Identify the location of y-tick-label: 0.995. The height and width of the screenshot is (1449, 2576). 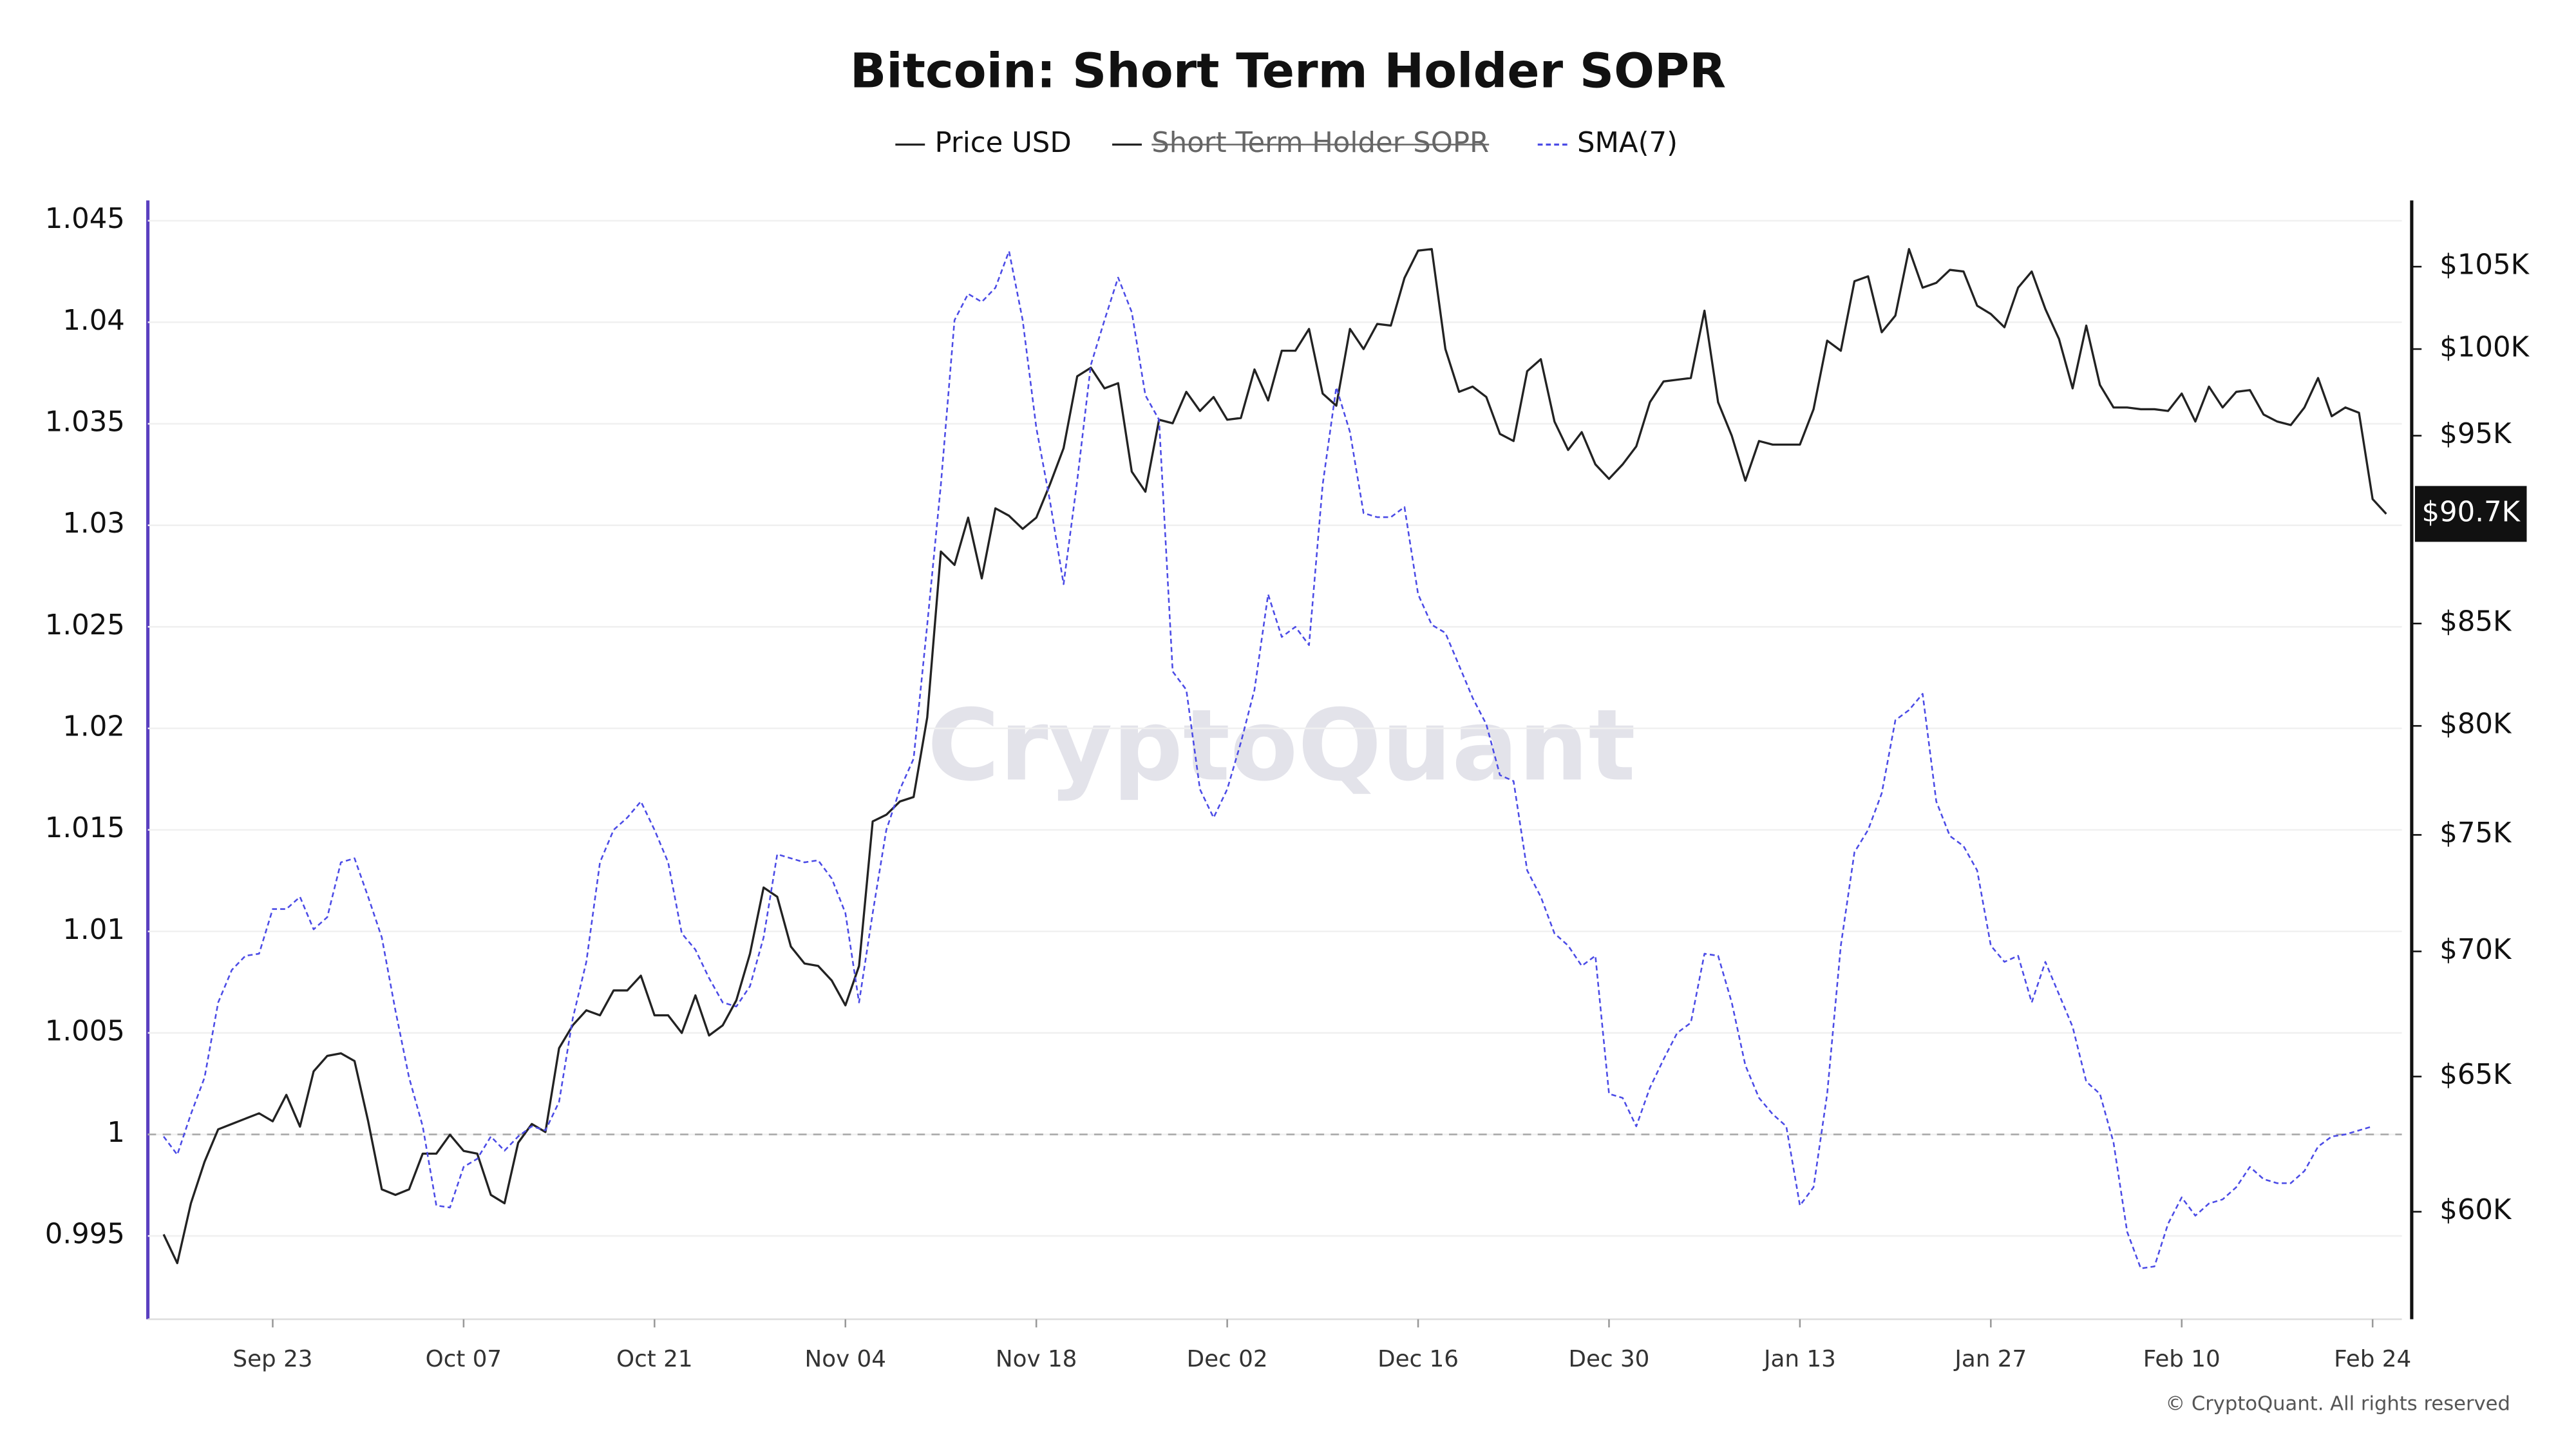
(85, 1234).